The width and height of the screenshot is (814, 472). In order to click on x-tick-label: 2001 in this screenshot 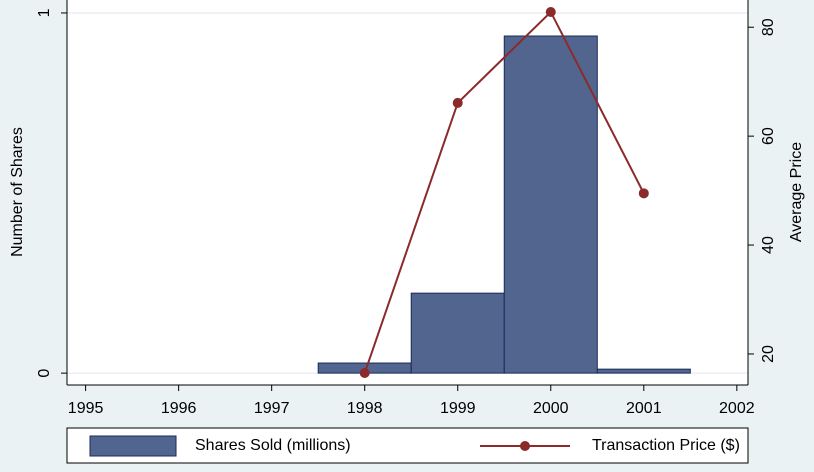, I will do `click(644, 408)`.